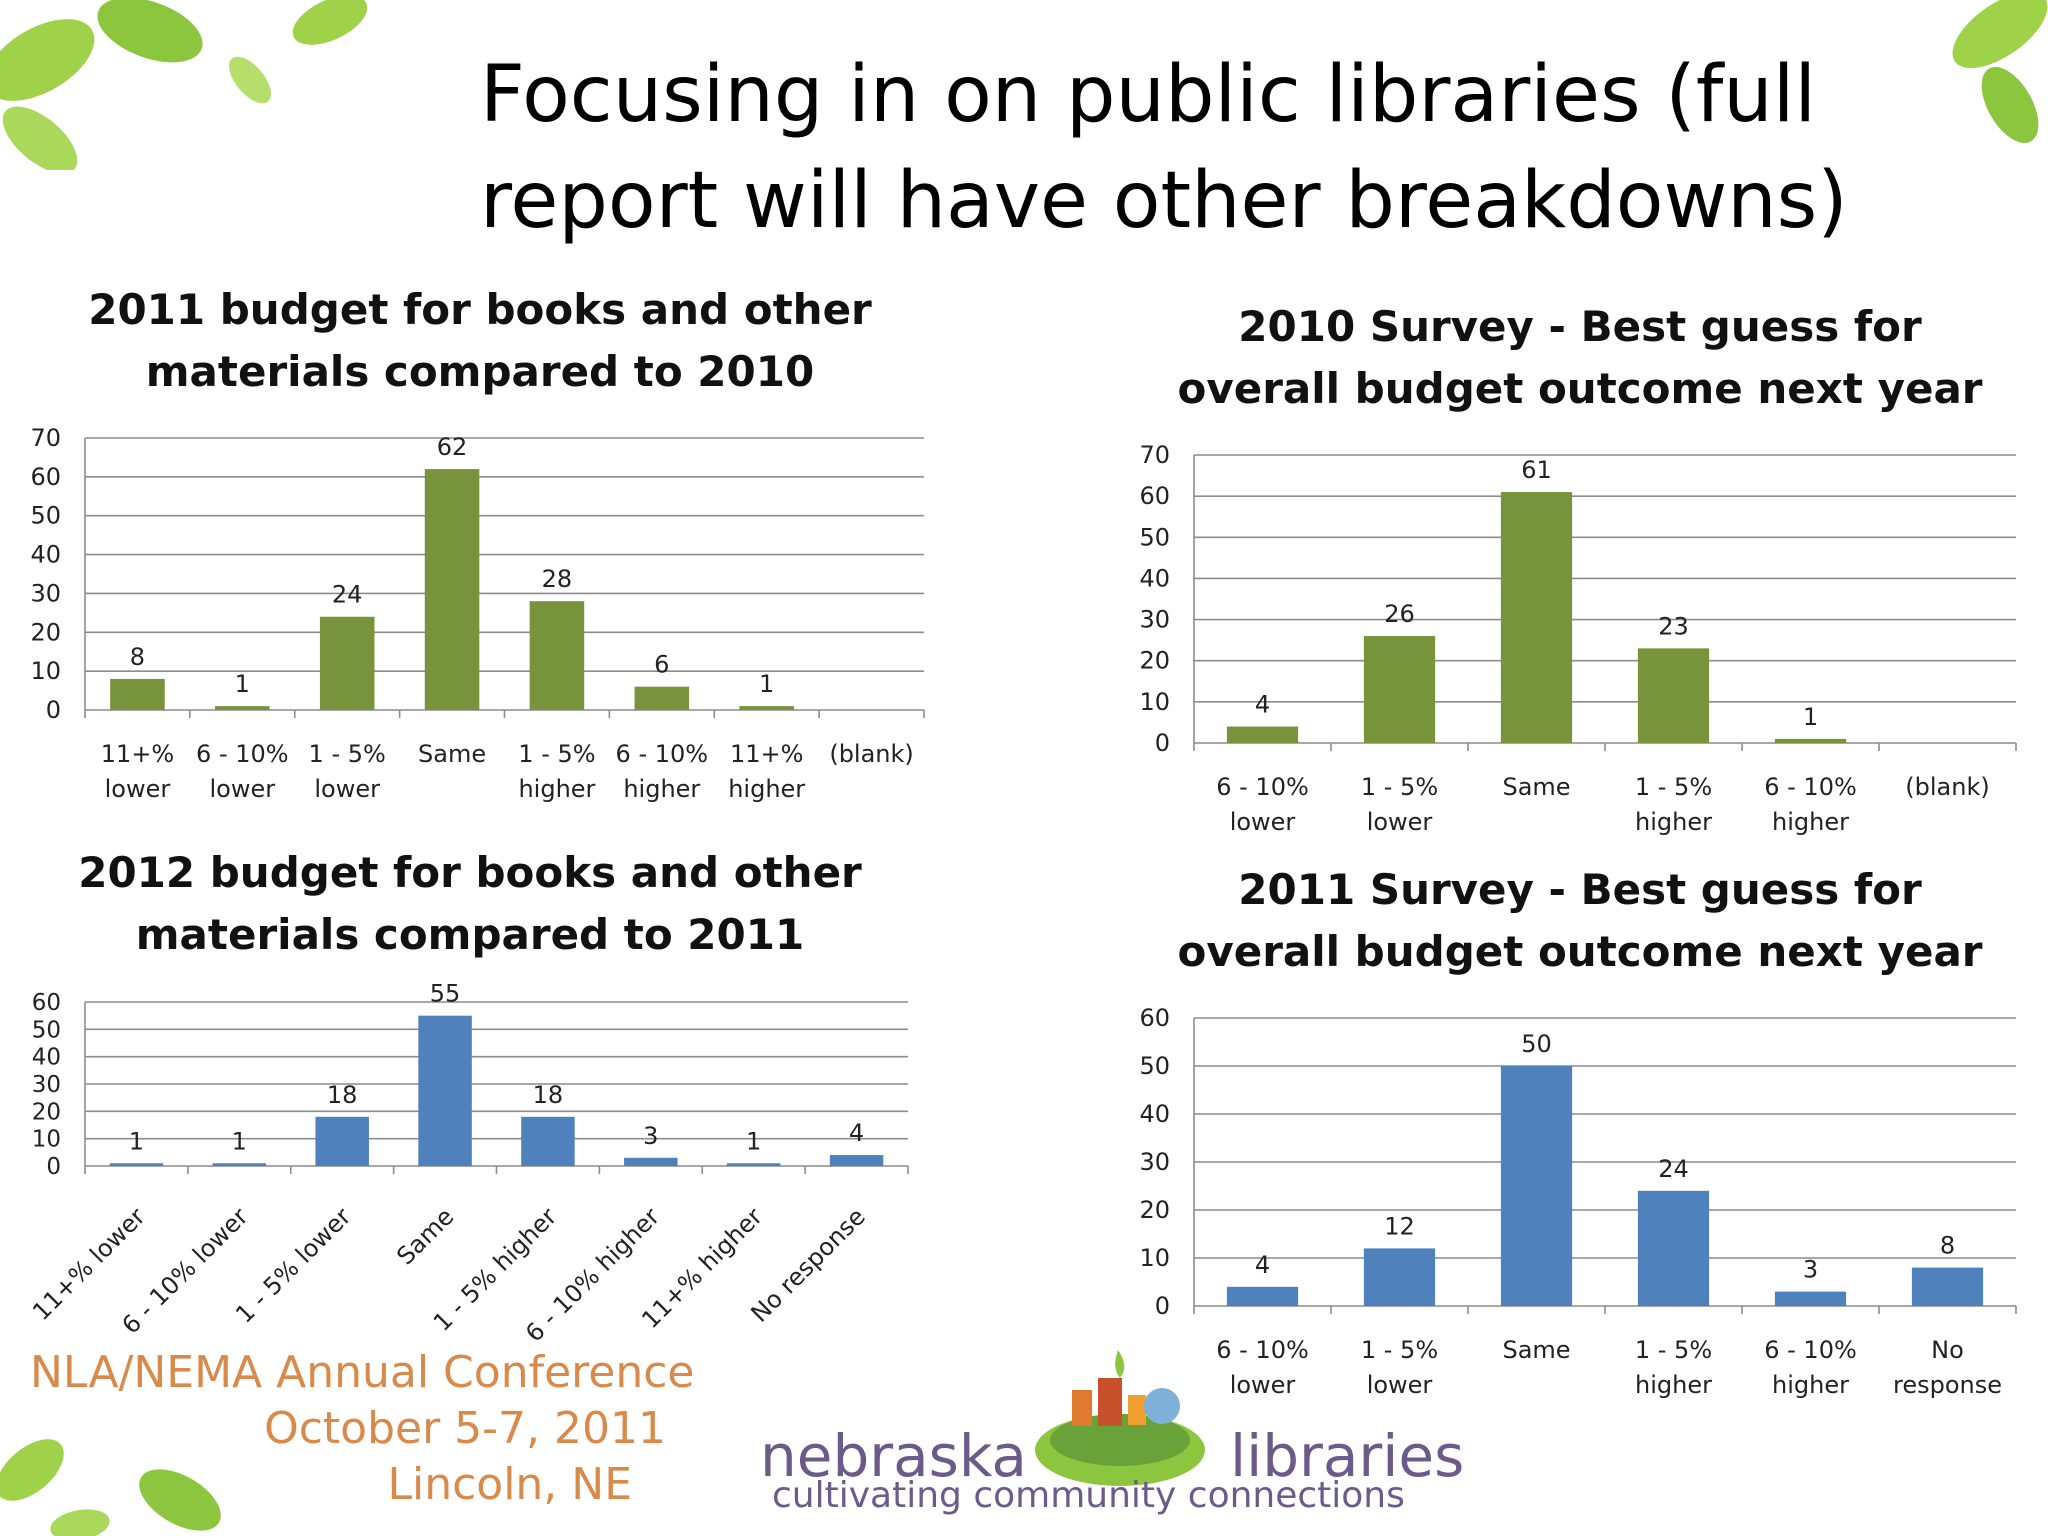 The height and width of the screenshot is (1536, 2048). Describe the element at coordinates (1580, 889) in the screenshot. I see `chart-title-line-1: 2011 Survey - Best guess for` at that location.